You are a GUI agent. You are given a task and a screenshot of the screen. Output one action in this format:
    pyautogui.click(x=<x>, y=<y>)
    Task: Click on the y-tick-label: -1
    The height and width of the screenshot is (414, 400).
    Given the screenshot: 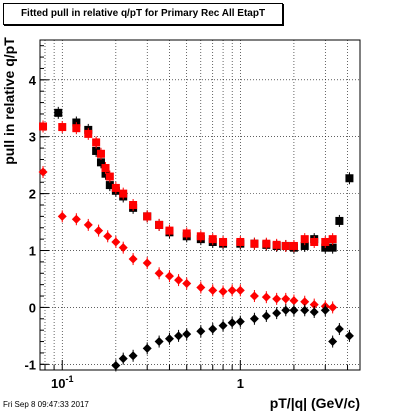 What is the action you would take?
    pyautogui.click(x=30, y=364)
    